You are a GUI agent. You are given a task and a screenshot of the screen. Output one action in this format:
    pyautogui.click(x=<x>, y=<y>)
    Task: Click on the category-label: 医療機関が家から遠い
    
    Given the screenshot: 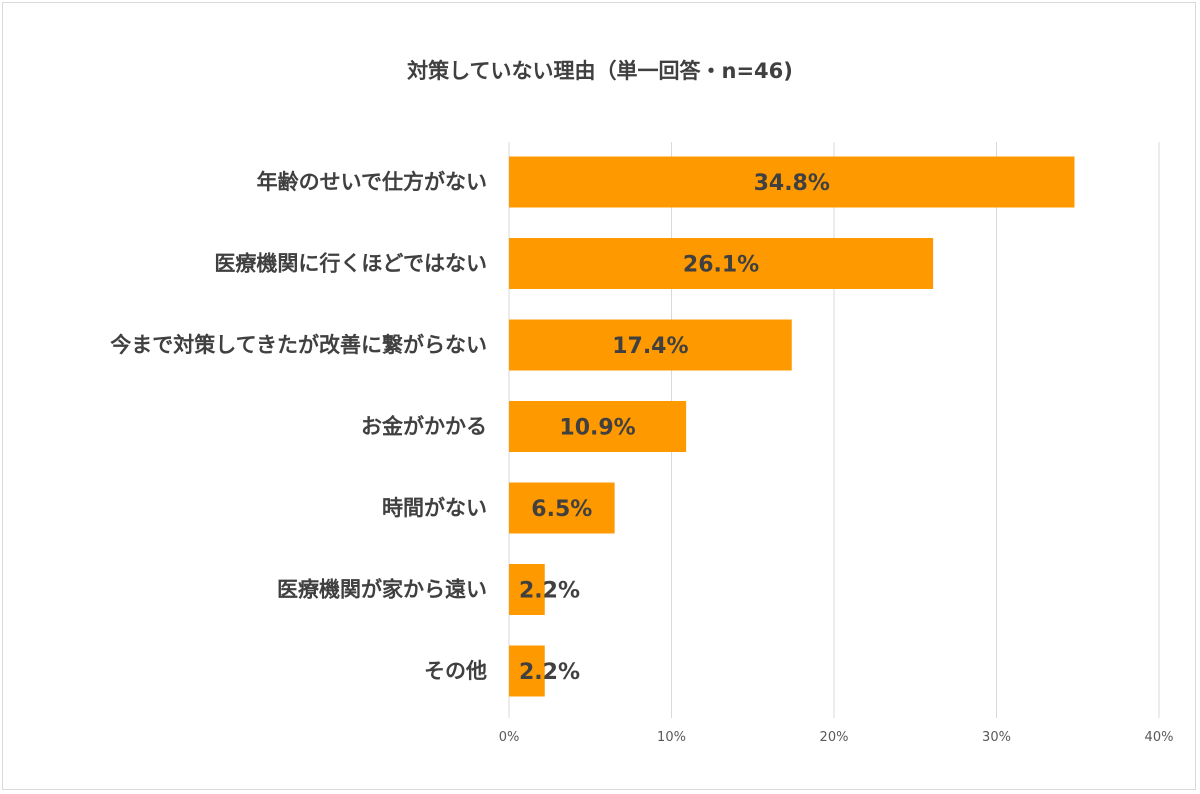 What is the action you would take?
    pyautogui.click(x=382, y=590)
    